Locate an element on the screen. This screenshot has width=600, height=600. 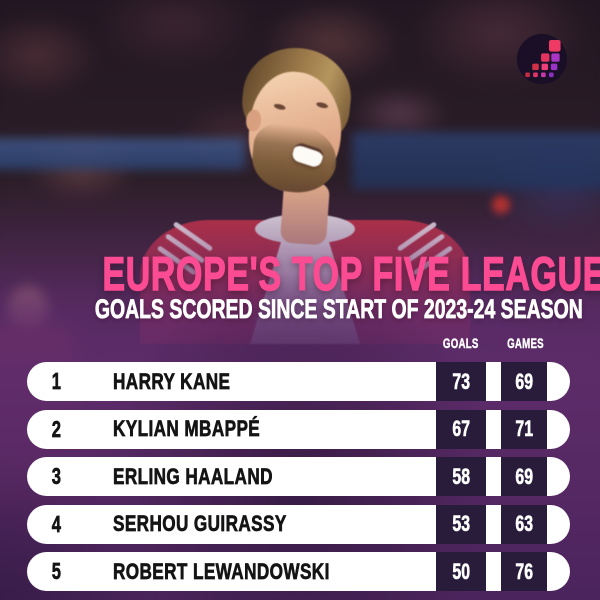
rank-label: 2 is located at coordinates (56, 428).